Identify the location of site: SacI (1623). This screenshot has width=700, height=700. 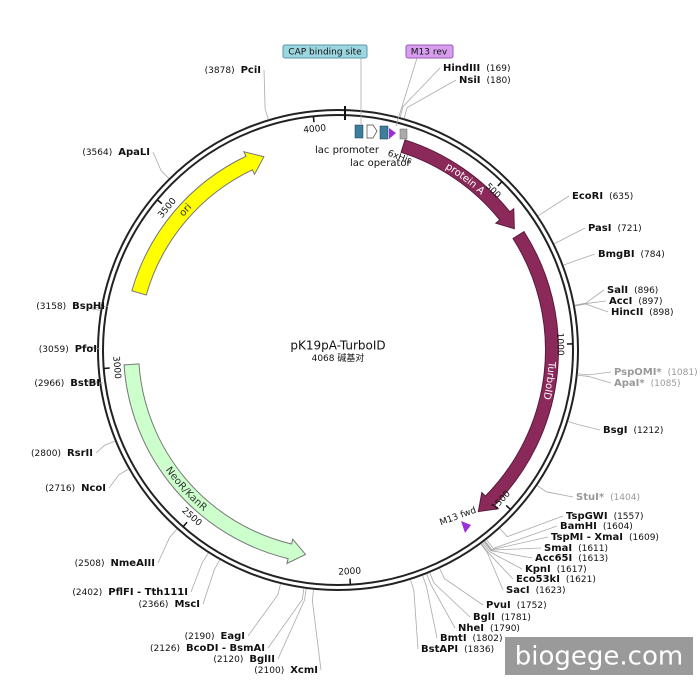
(536, 590).